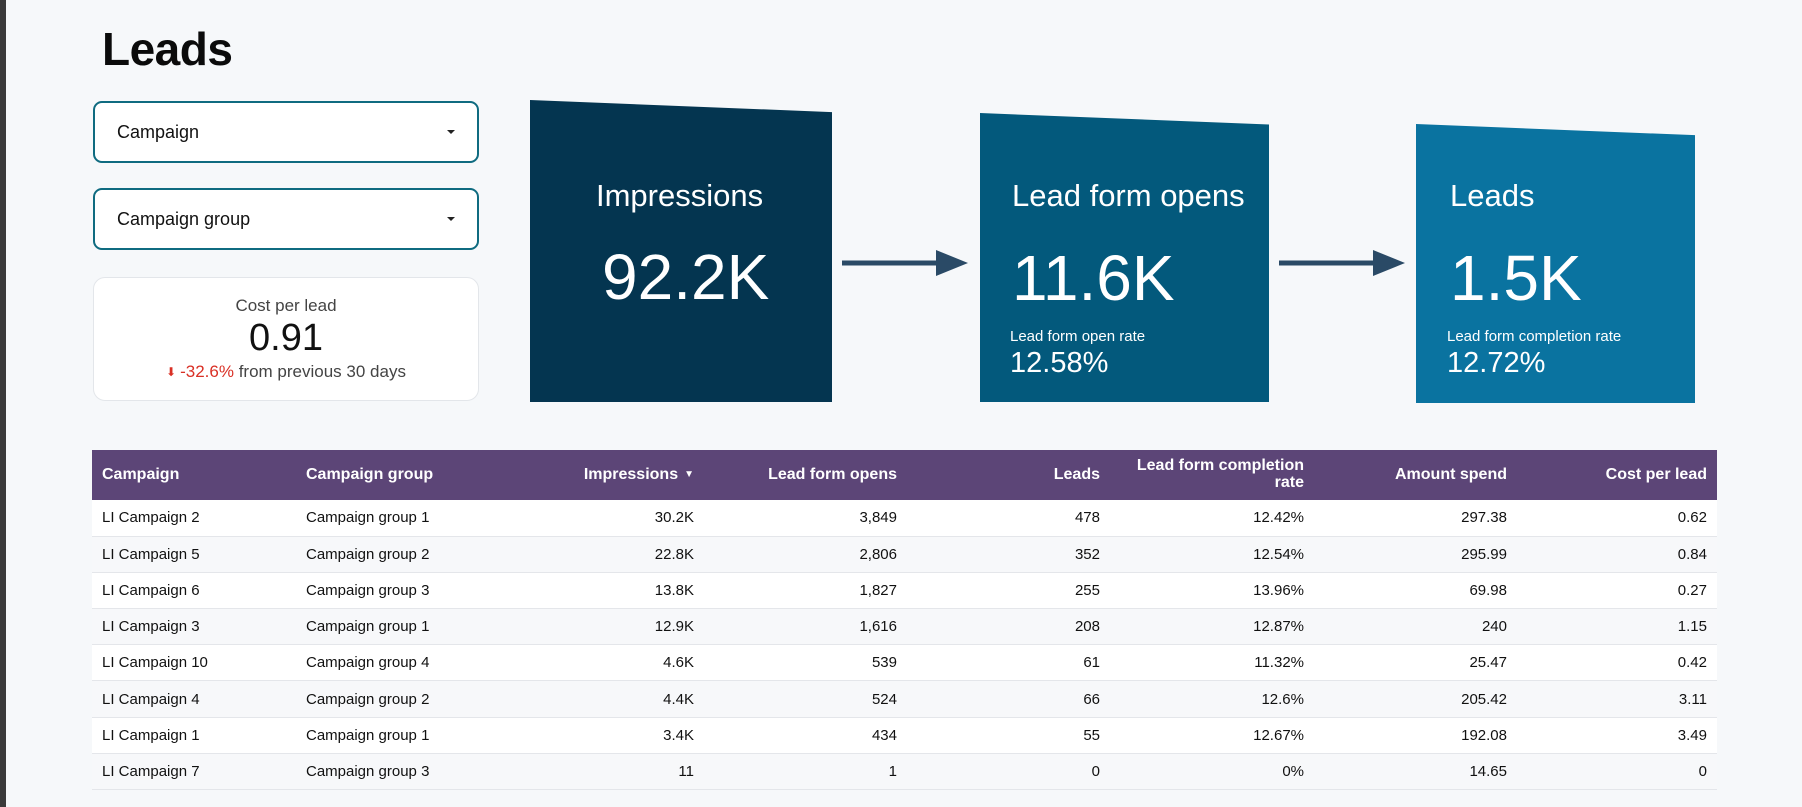 The image size is (1802, 807). What do you see at coordinates (602, 772) in the screenshot?
I see `cell-impressions: 11` at bounding box center [602, 772].